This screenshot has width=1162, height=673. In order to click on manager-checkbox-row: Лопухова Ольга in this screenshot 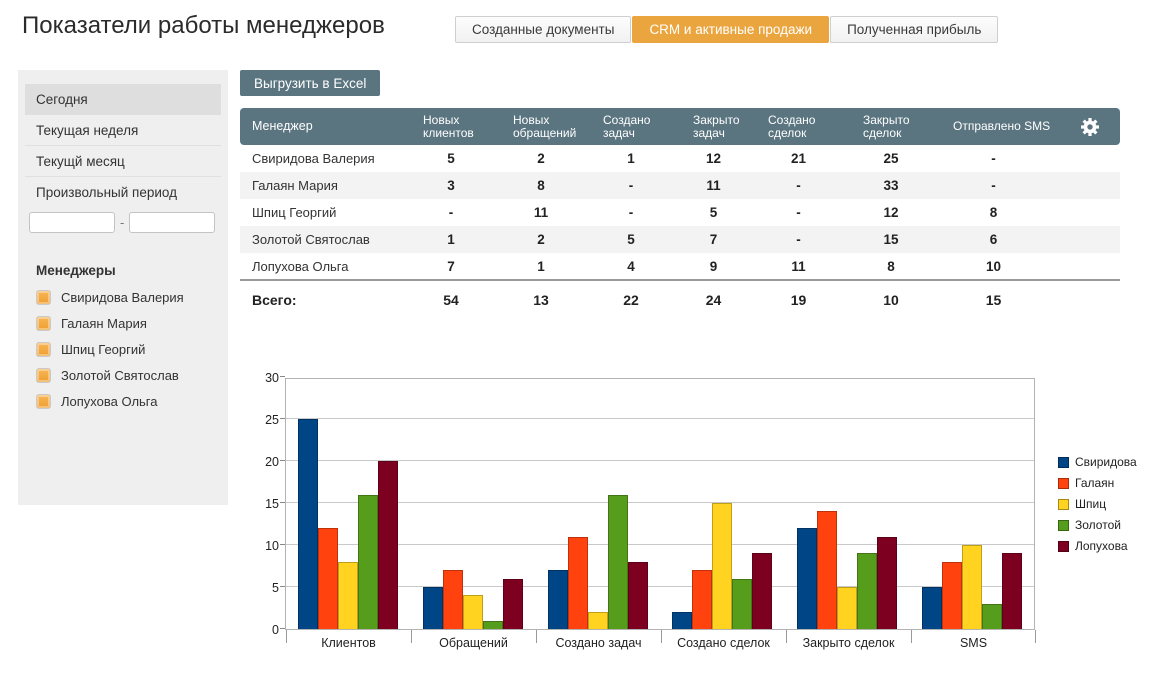, I will do `click(123, 401)`.